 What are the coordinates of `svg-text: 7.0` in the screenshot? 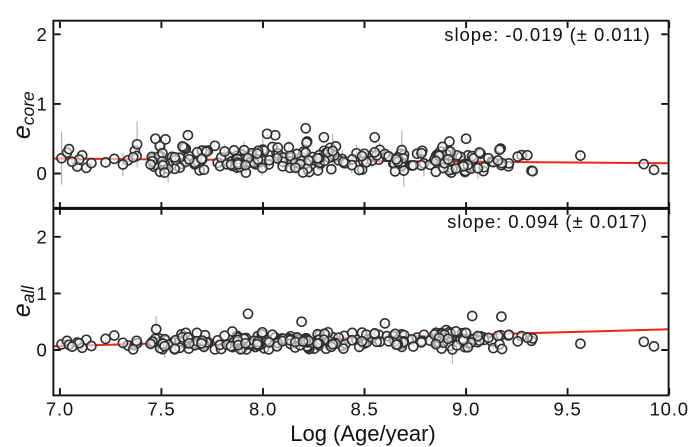 It's located at (60, 408).